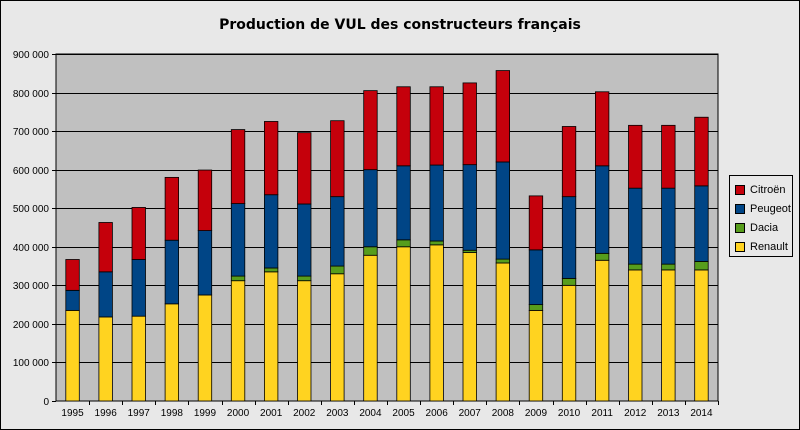  I want to click on bar-renault-1998, so click(172, 352).